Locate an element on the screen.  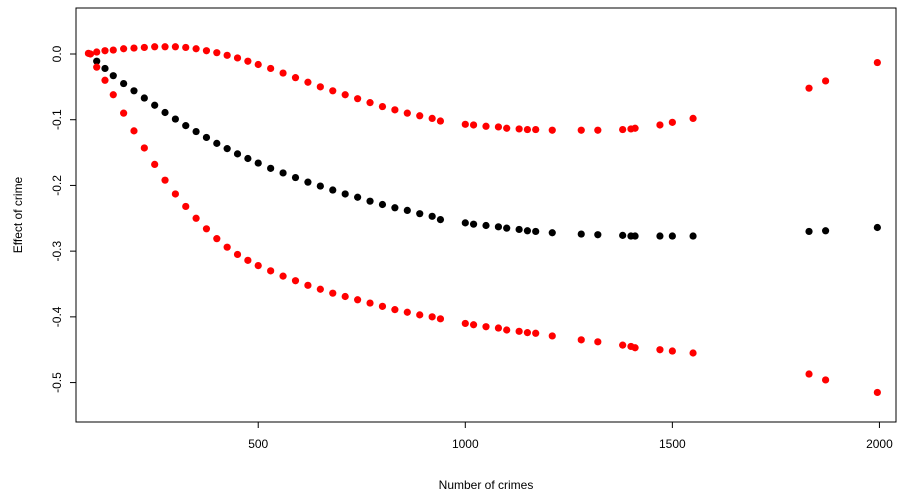
x-axis: 500 1000 1500 2000 is located at coordinates (570, 436).